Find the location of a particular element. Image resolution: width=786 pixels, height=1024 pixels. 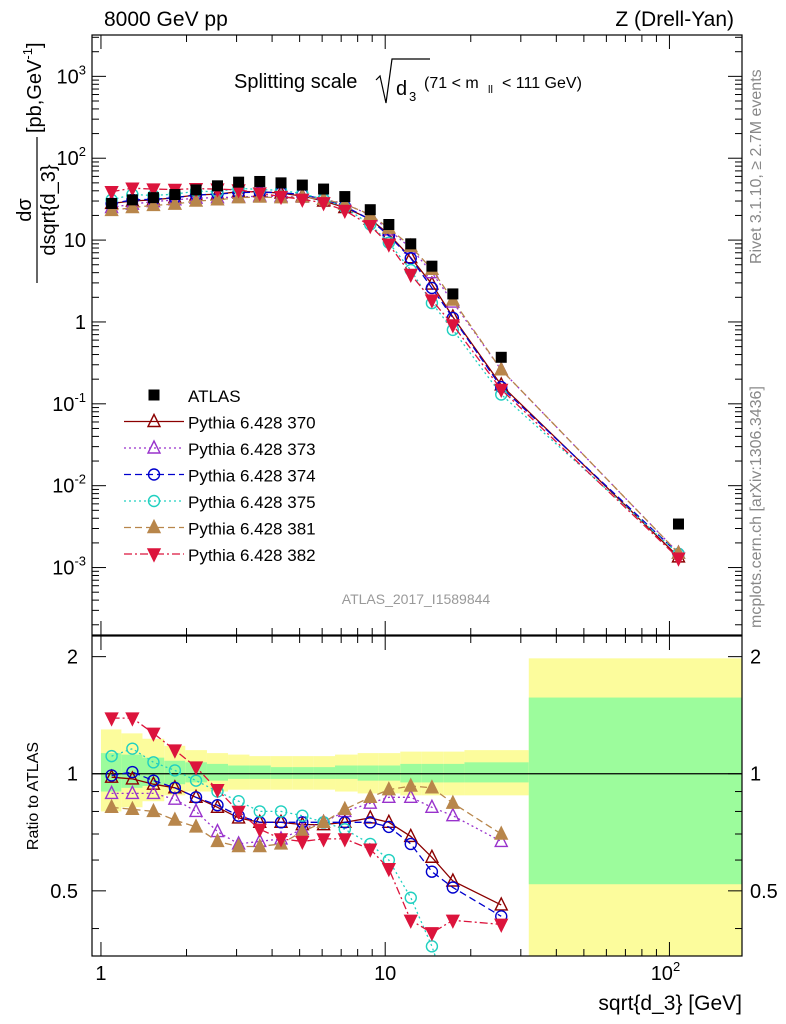

legend-label-s381: Pythia 6.428 381 is located at coordinates (252, 529).